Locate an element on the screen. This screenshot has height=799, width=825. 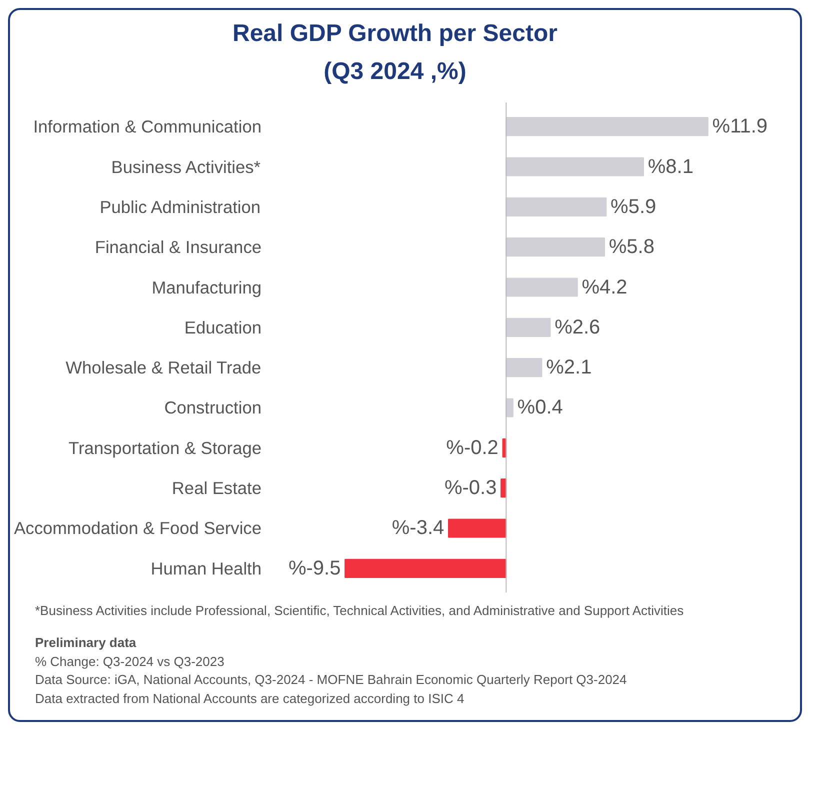
text: Preliminary data is located at coordinates (86, 643).